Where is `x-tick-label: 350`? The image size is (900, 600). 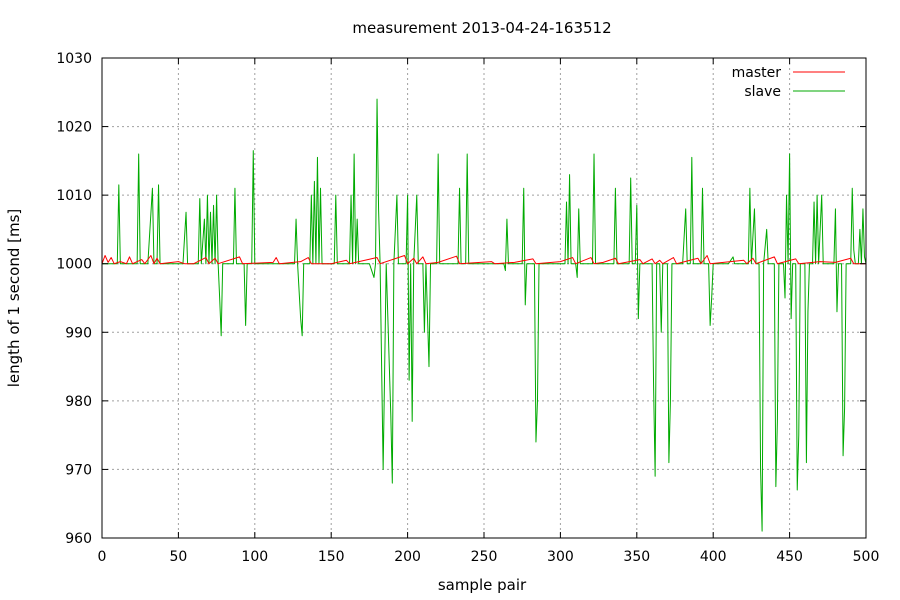 x-tick-label: 350 is located at coordinates (636, 557).